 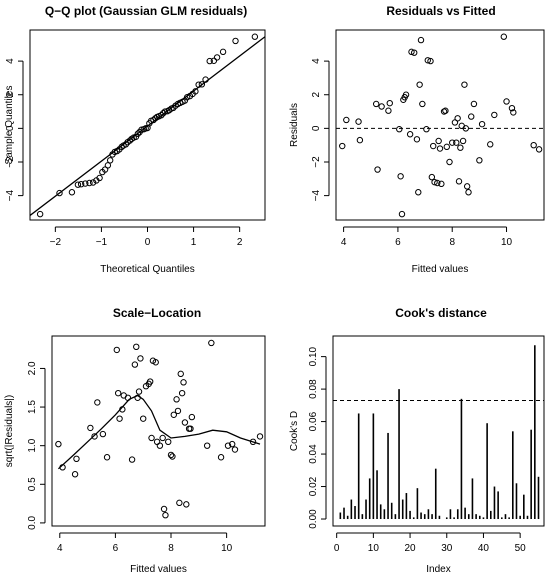 I want to click on x-tick-label: 6, so click(x=116, y=548).